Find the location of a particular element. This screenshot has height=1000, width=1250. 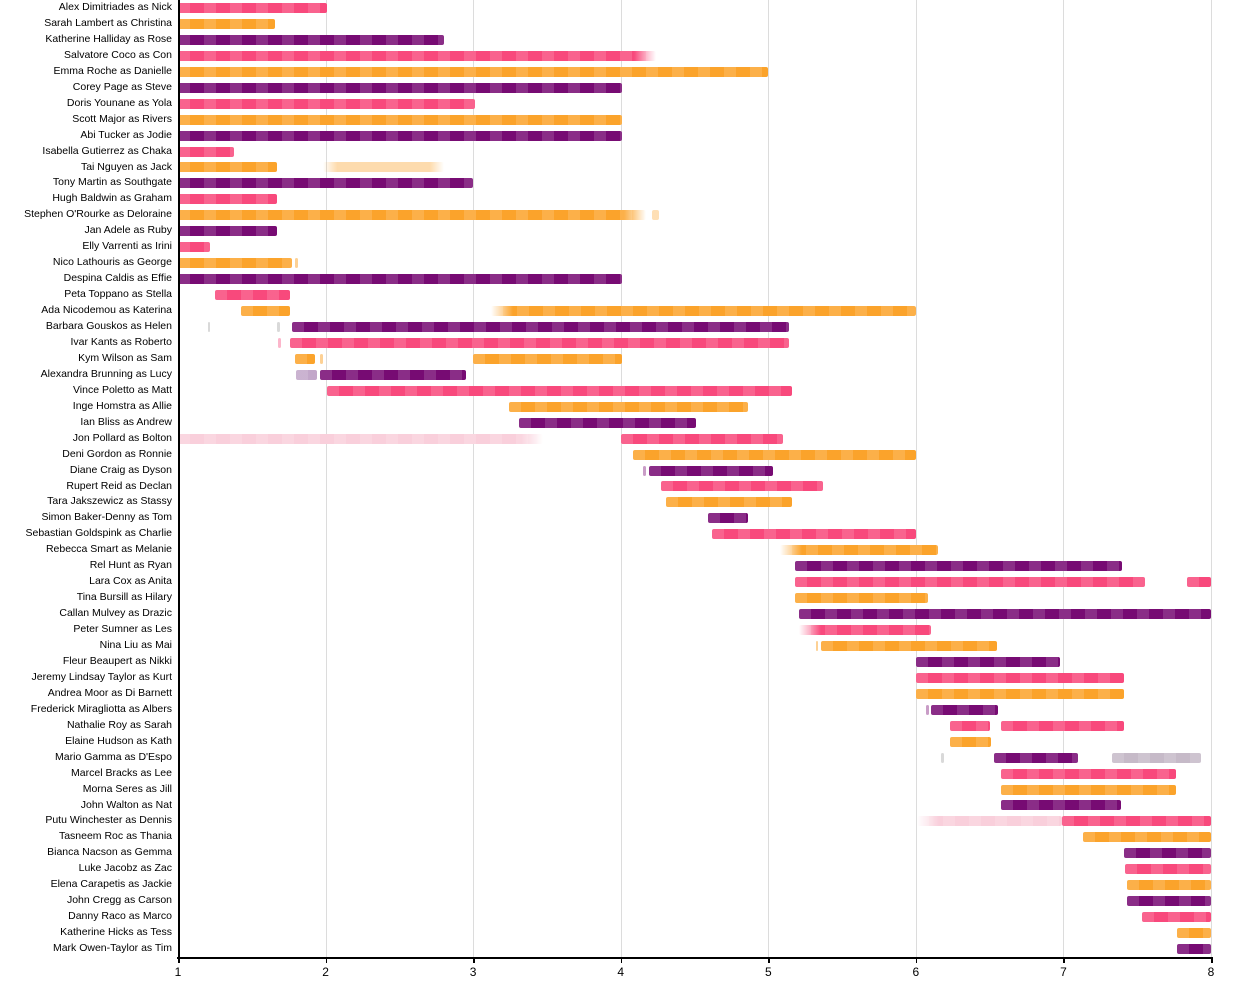

row-label: Inge Homstra as Allie is located at coordinates (122, 405).